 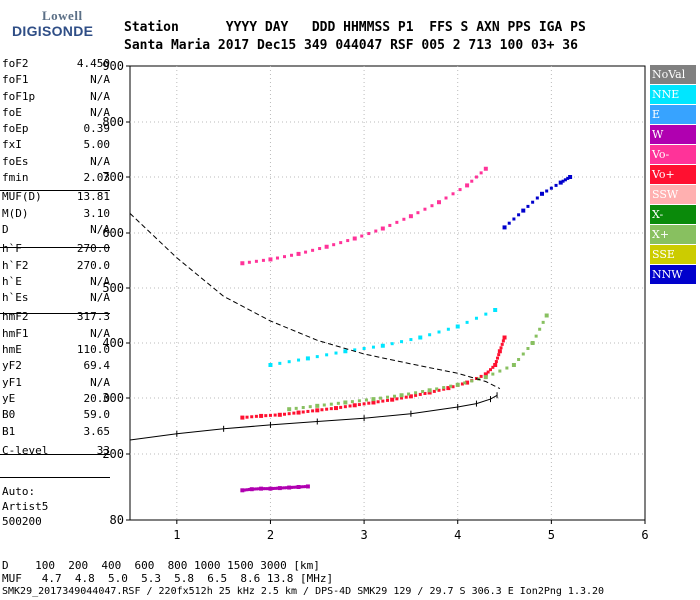 What do you see at coordinates (56, 334) in the screenshot?
I see `param-row: hmF1 N/A` at bounding box center [56, 334].